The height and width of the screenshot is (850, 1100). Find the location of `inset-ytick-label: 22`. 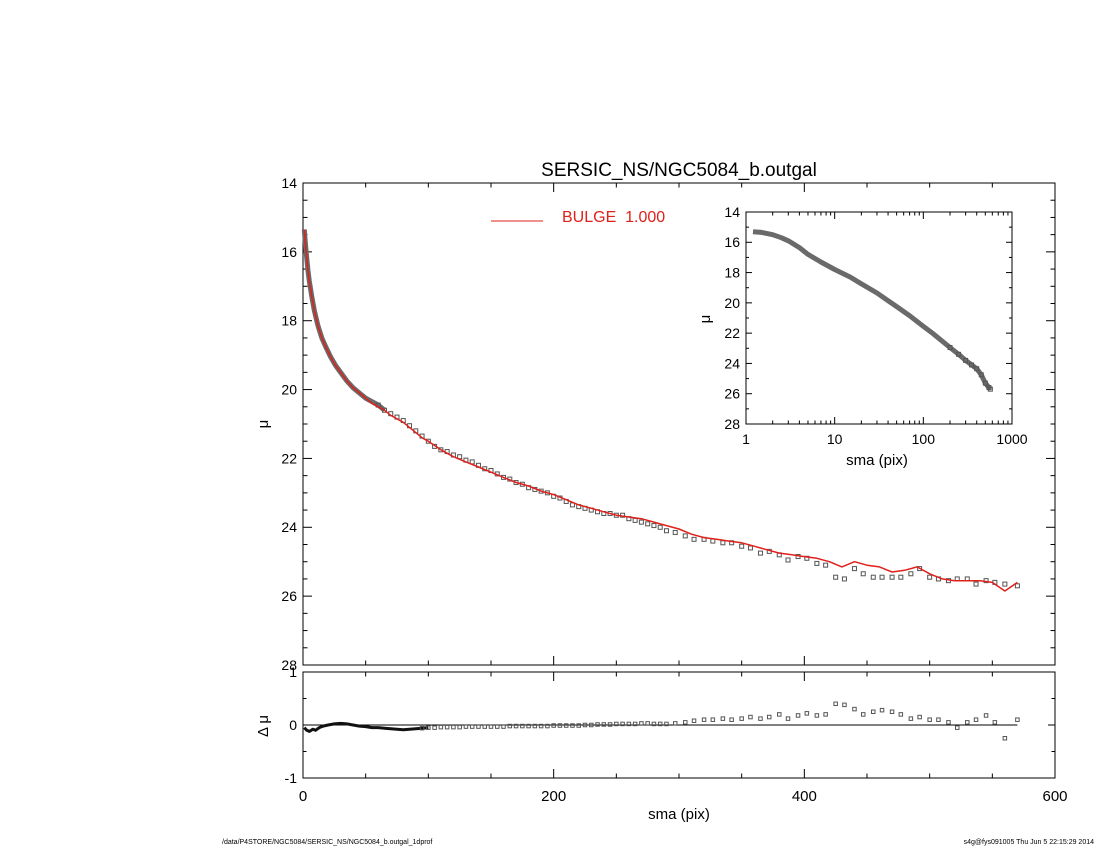

inset-ytick-label: 22 is located at coordinates (732, 333).